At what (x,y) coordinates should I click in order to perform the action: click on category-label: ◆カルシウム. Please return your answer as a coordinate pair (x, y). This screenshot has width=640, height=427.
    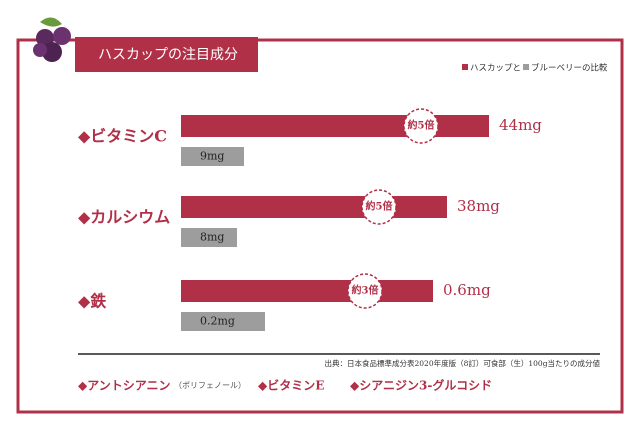
    Looking at the image, I should click on (124, 217).